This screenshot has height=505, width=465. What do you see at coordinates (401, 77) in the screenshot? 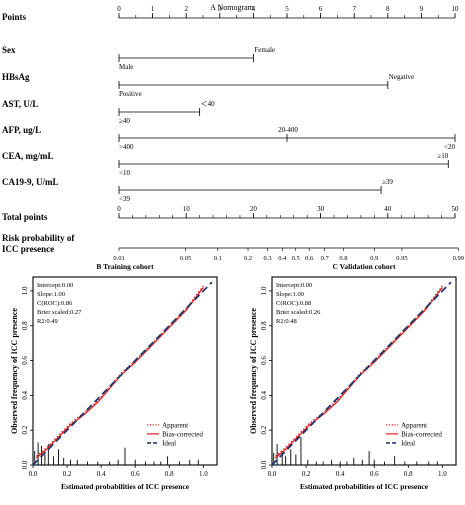
I see `nomogram-level-label: Negative` at bounding box center [401, 77].